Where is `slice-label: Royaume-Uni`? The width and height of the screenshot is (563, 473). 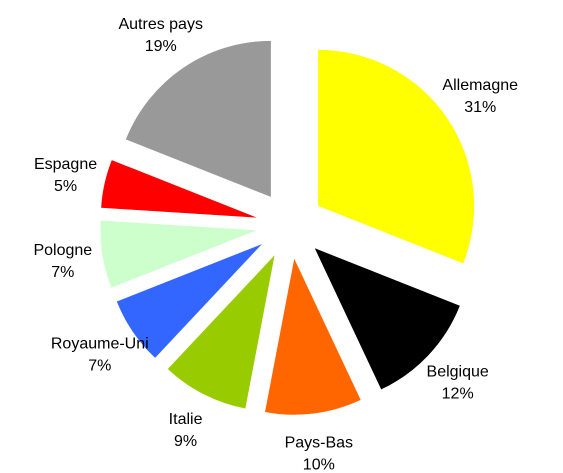 slice-label: Royaume-Uni is located at coordinates (100, 343).